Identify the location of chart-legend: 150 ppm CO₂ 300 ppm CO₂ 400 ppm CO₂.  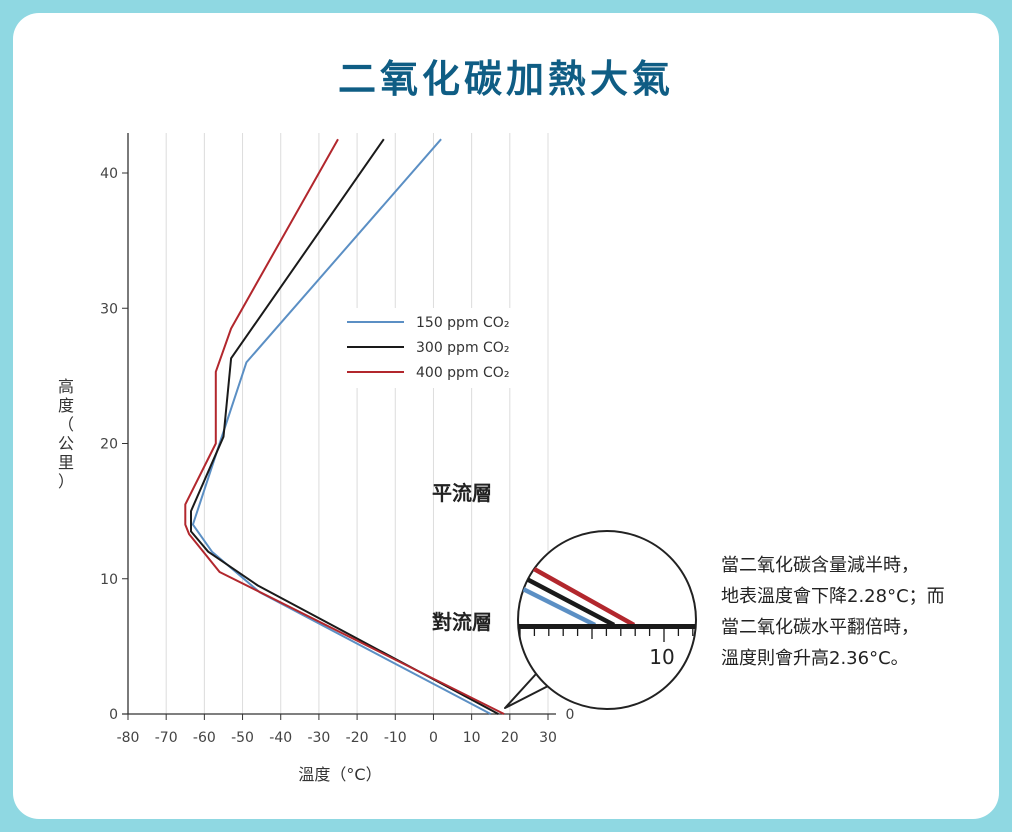
(435, 348).